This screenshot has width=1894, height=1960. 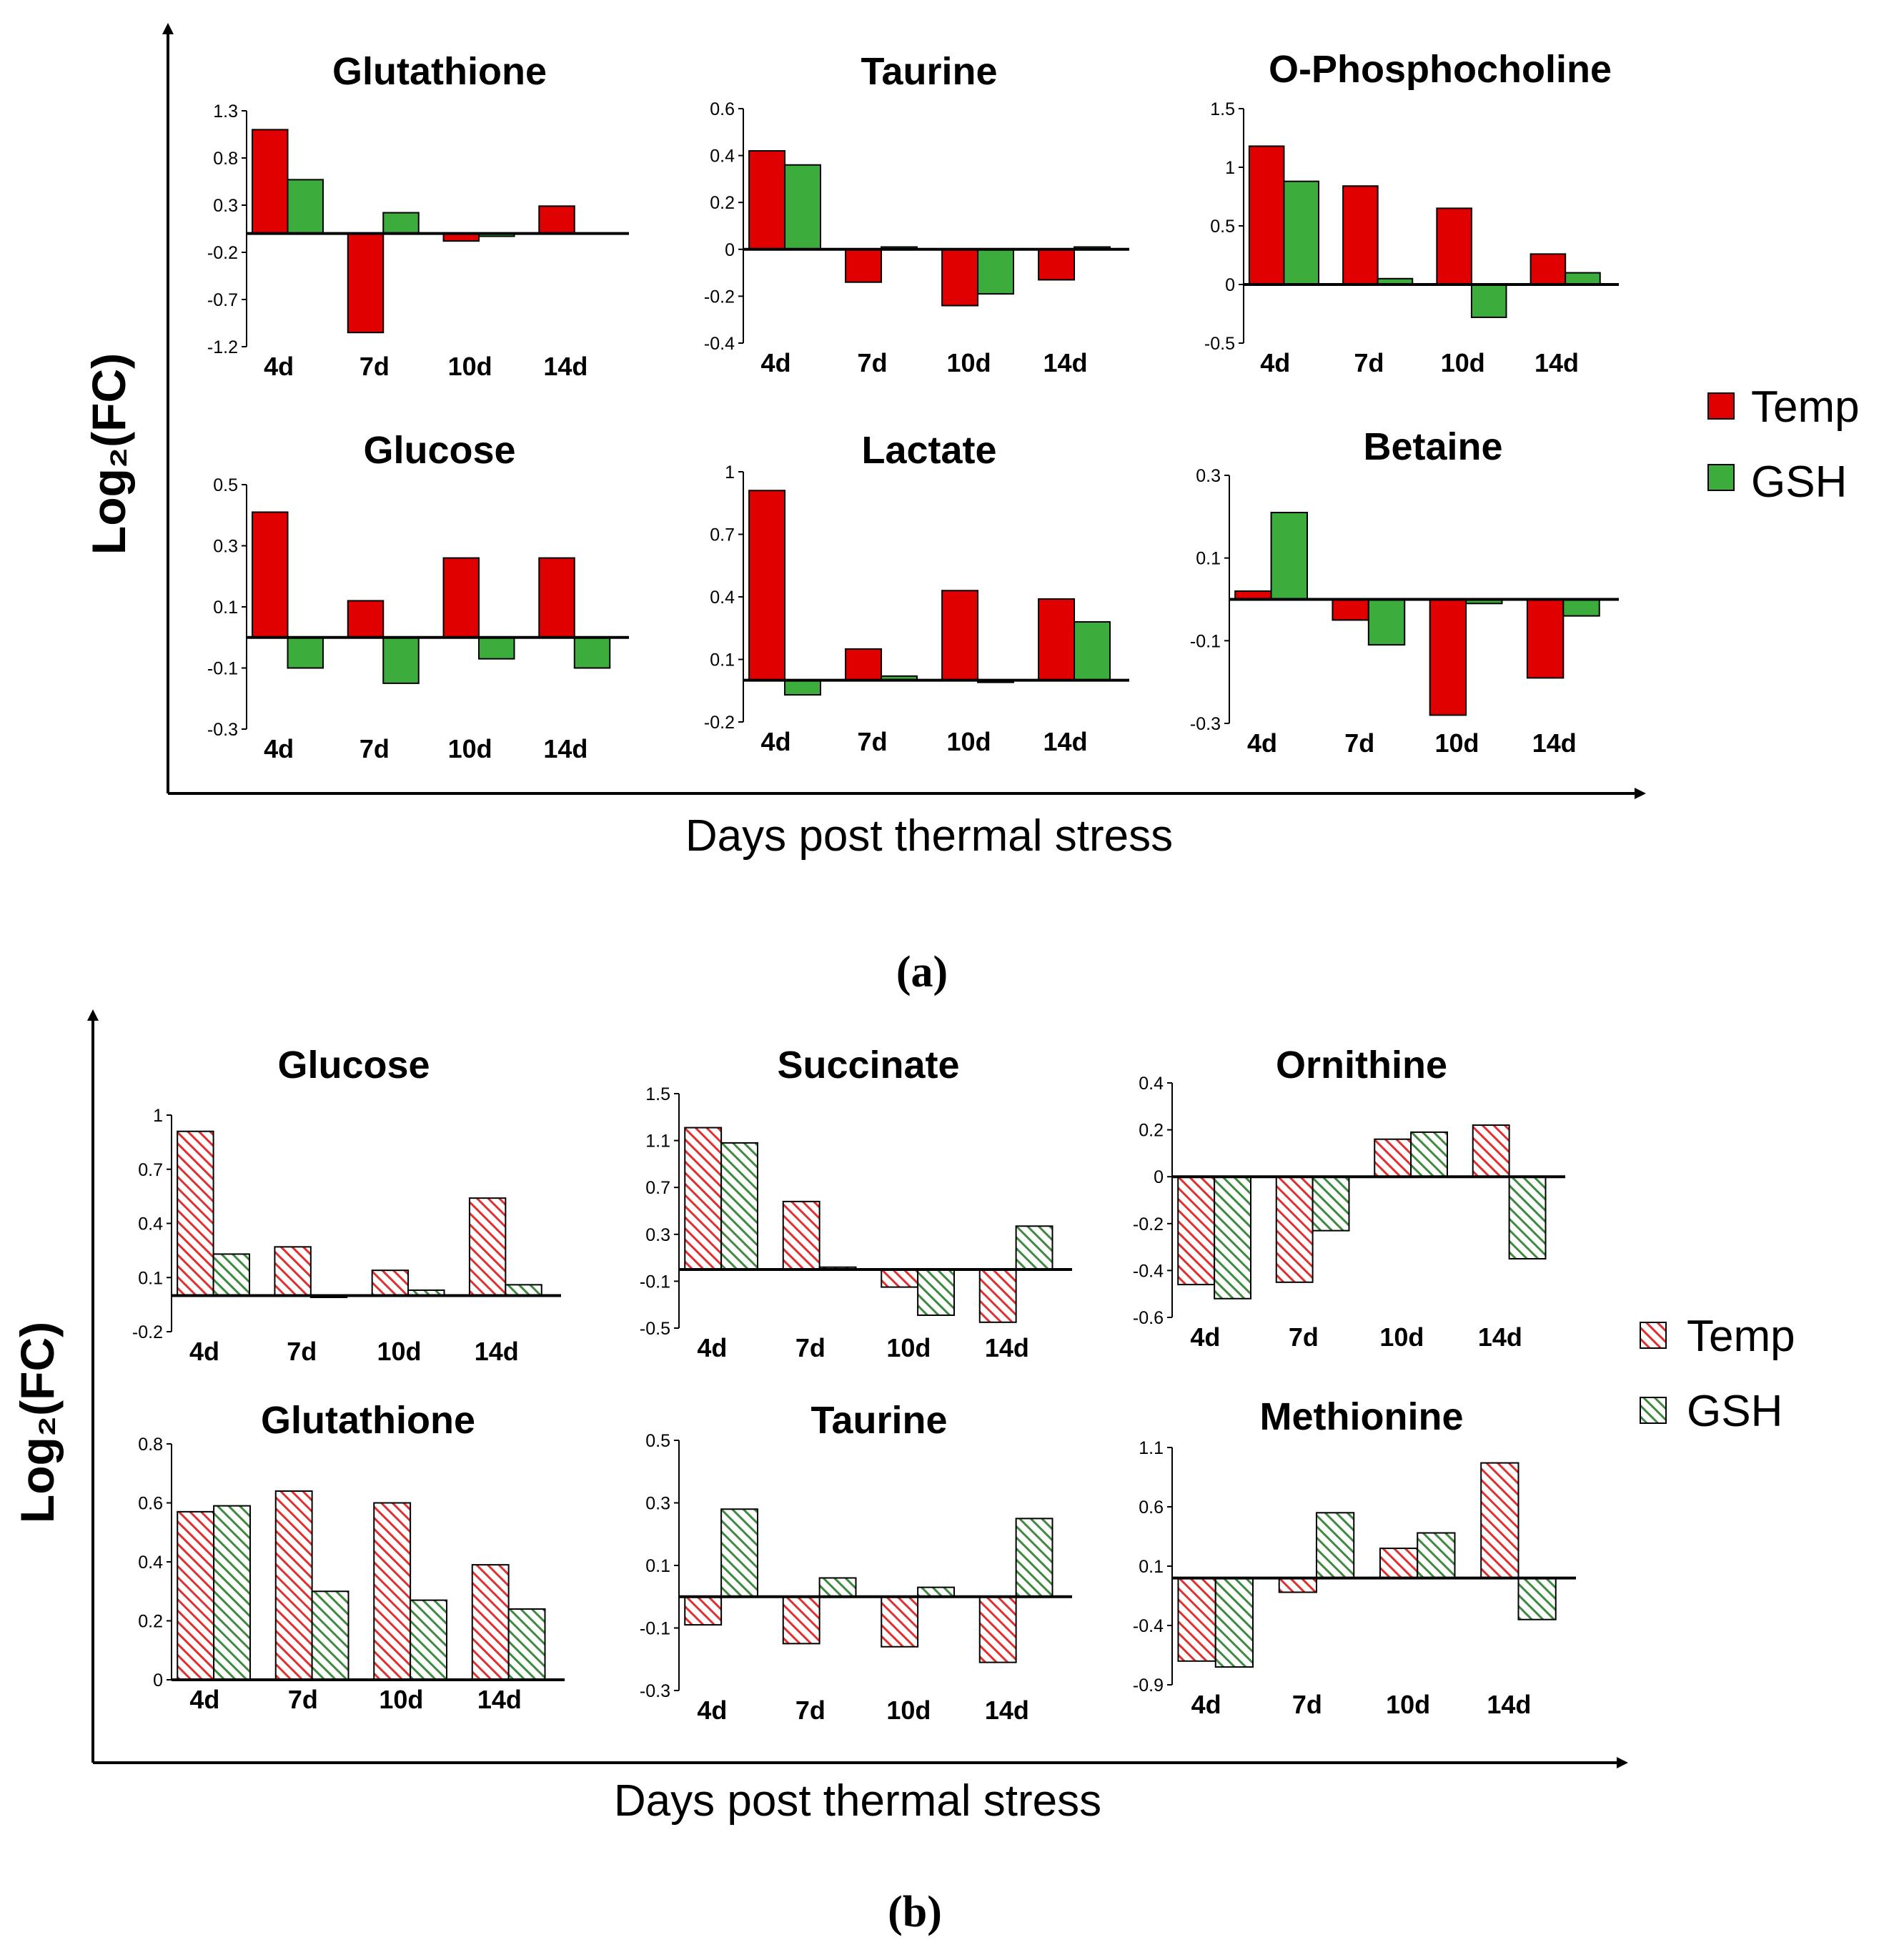 I want to click on y-tick-label: -0.4, so click(x=1149, y=1626).